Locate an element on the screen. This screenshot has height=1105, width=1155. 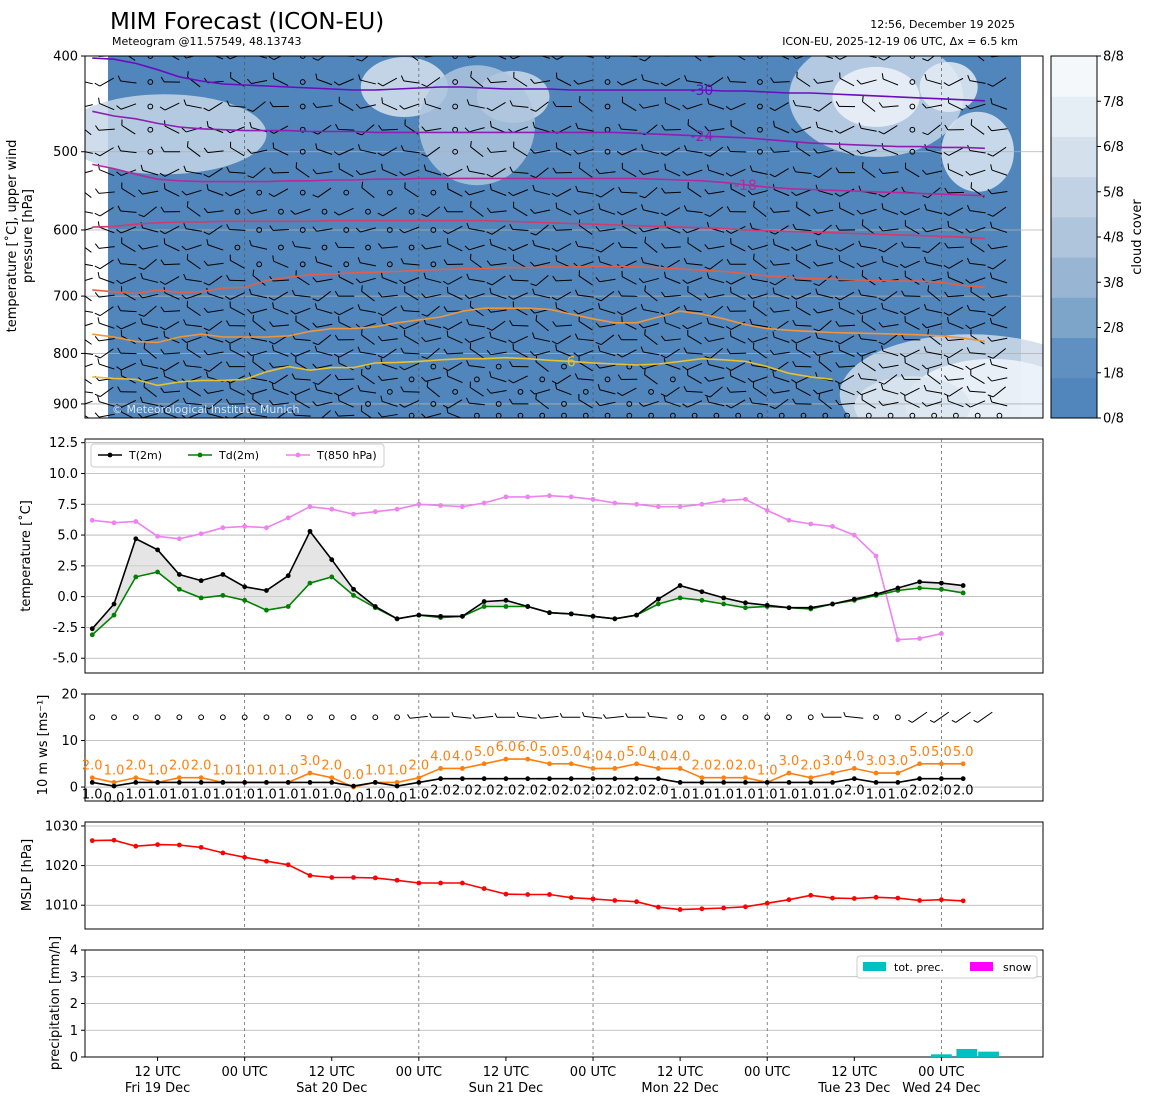
x-tick-label: 00 UTC is located at coordinates (244, 1072).